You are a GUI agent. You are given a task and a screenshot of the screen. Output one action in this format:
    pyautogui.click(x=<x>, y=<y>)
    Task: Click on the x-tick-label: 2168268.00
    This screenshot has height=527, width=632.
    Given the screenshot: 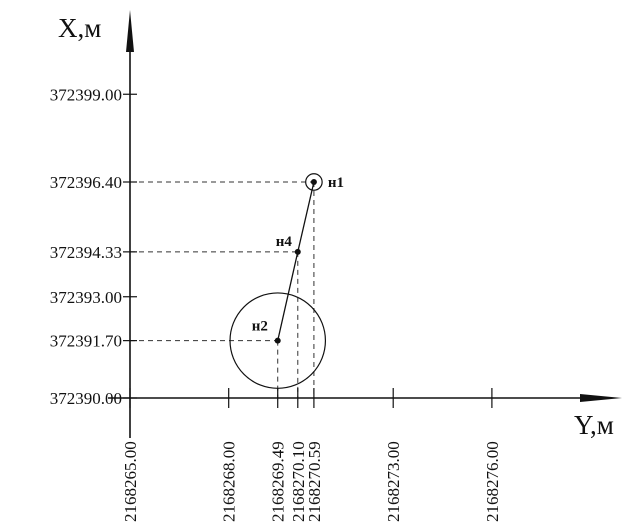 What is the action you would take?
    pyautogui.click(x=229, y=481)
    